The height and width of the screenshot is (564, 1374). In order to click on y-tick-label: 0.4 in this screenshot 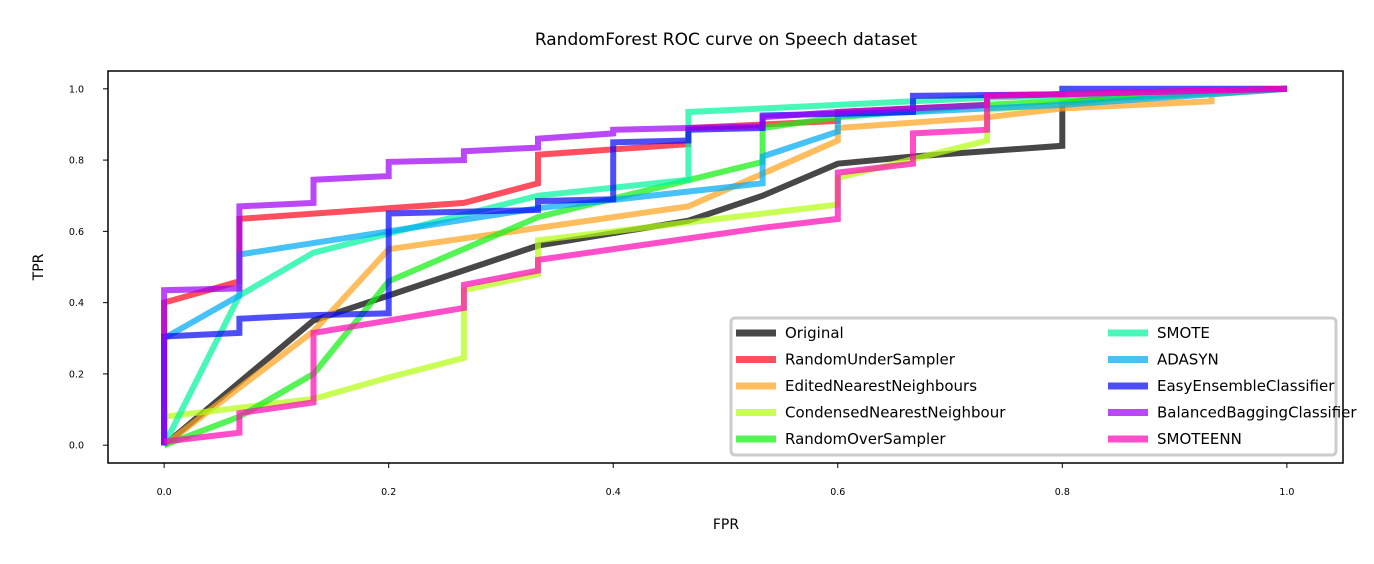, I will do `click(76, 303)`.